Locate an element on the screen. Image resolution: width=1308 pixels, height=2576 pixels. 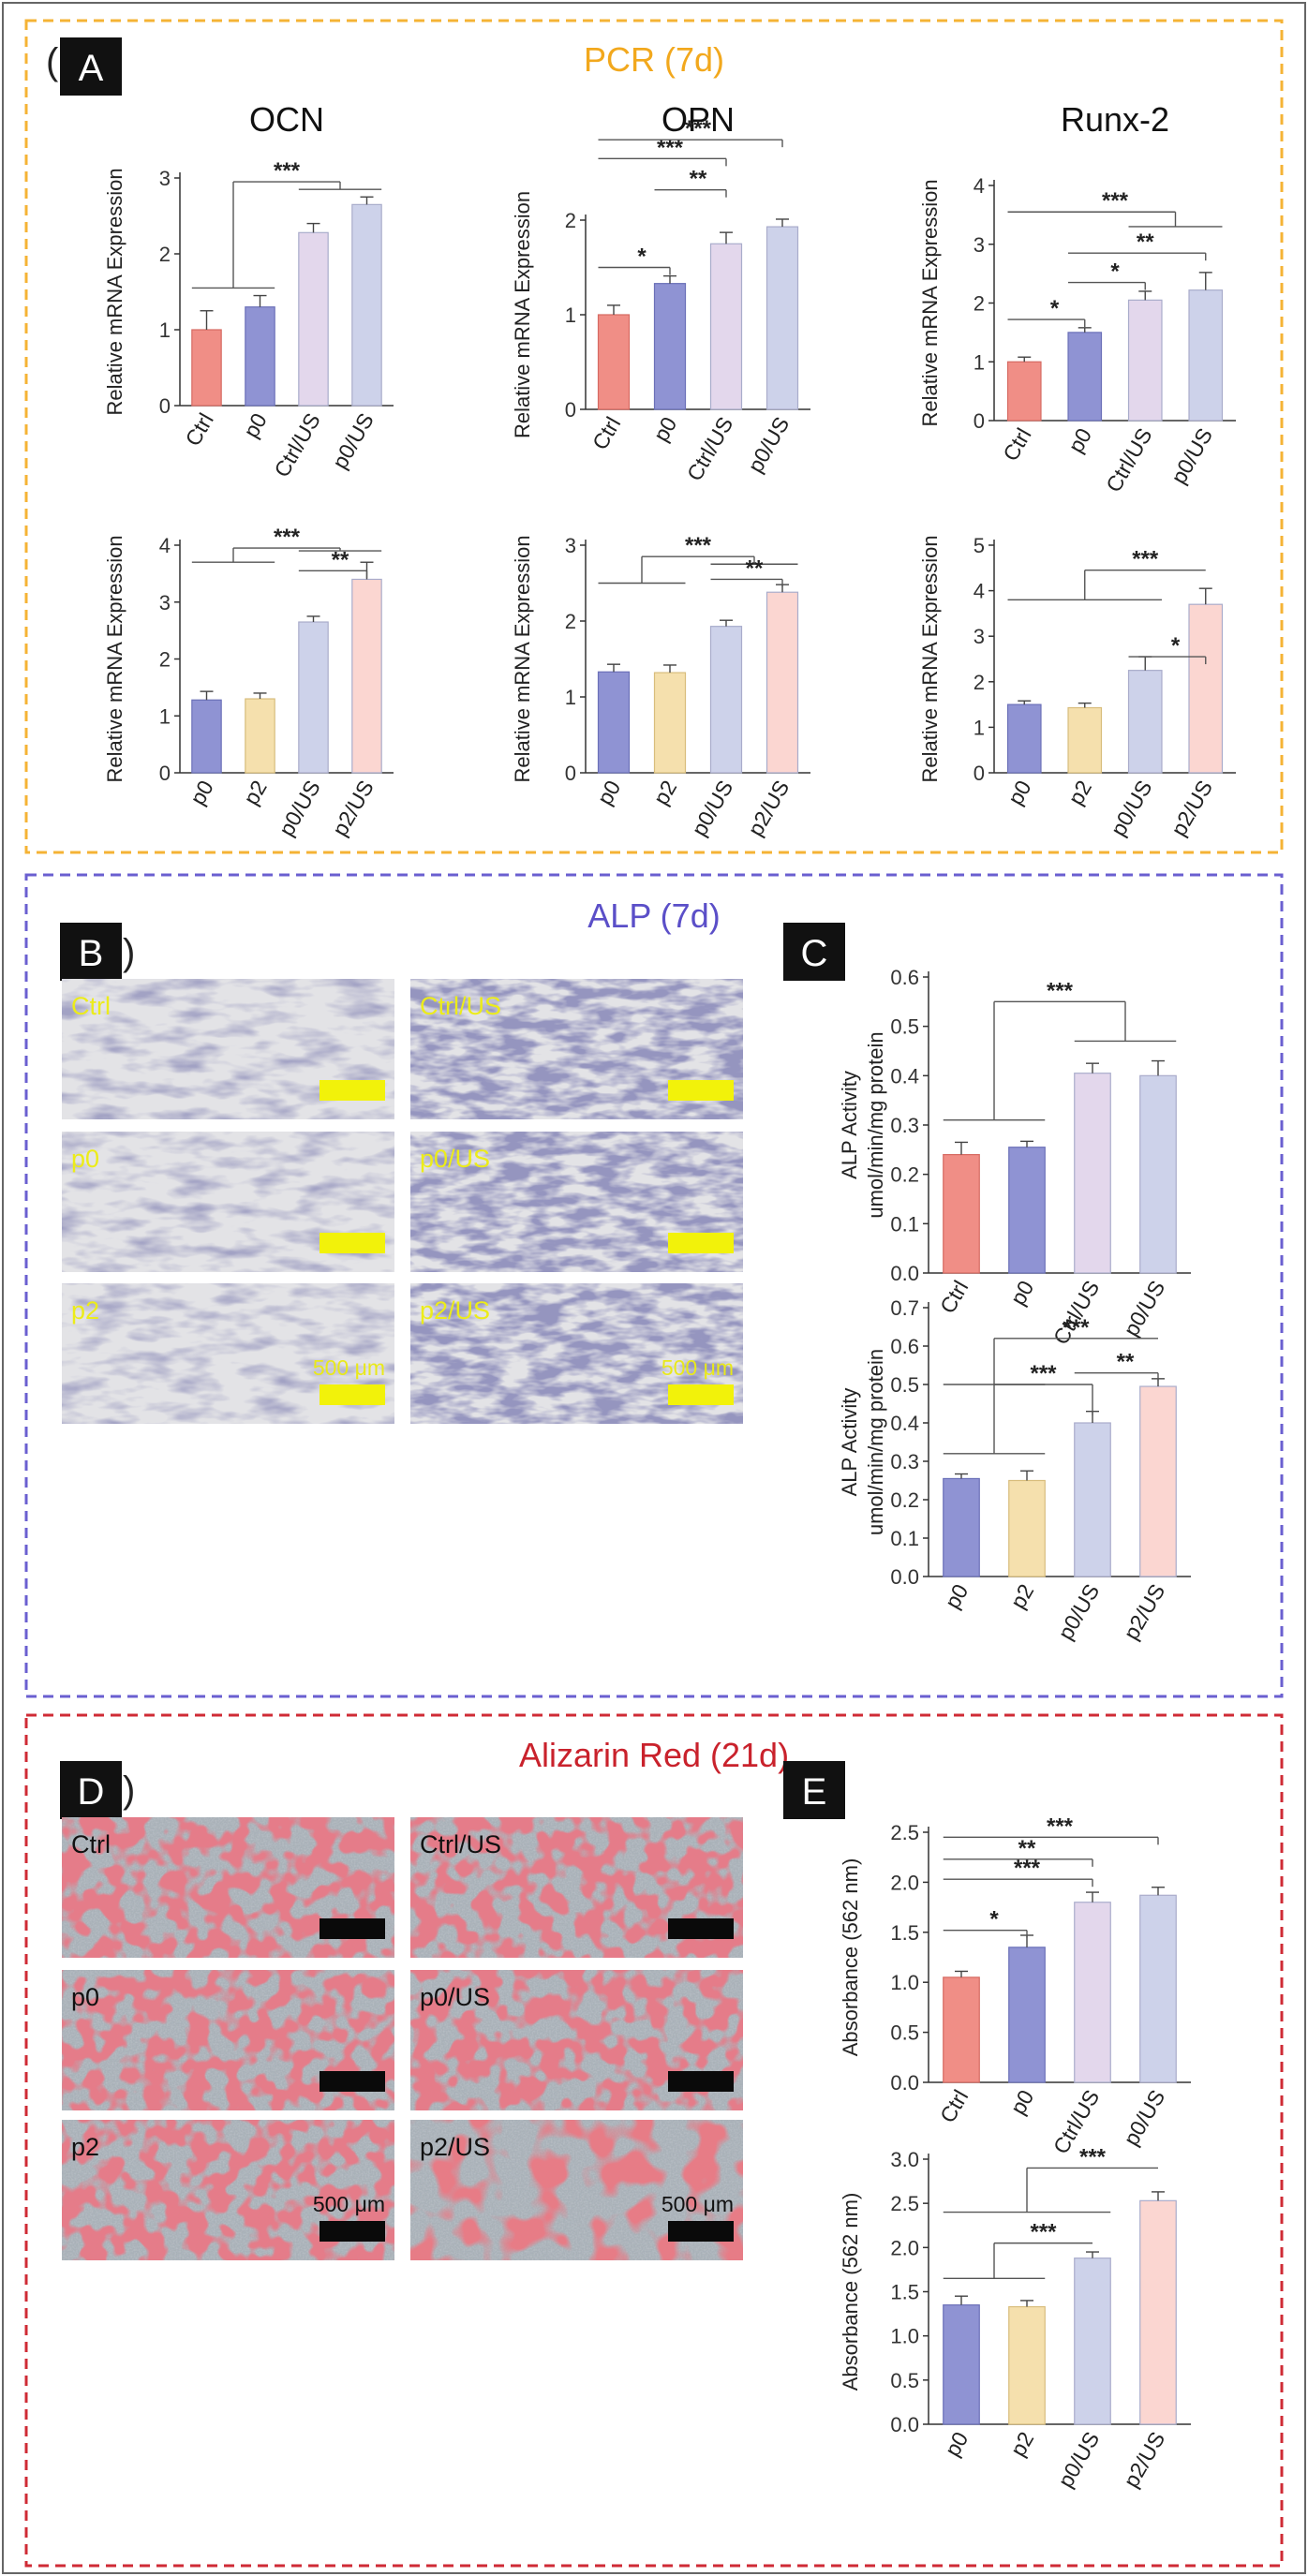
y-tick-label: 0.4 is located at coordinates (904, 1423).